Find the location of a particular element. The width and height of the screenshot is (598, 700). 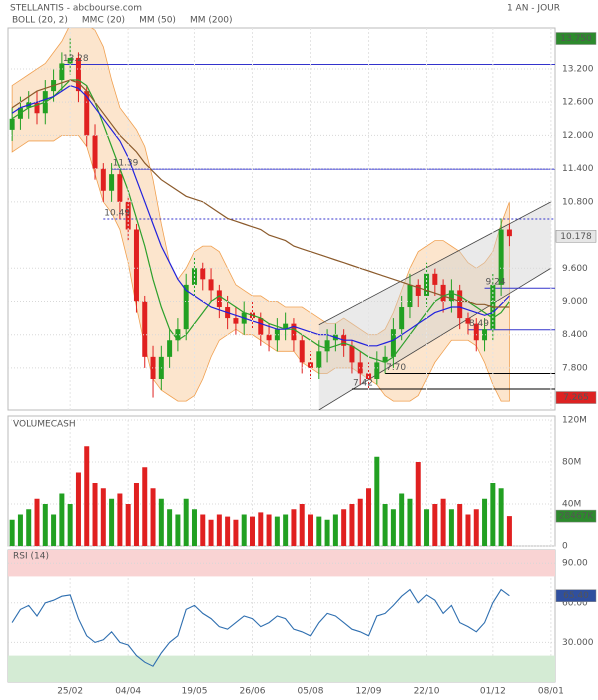

x-tick-label: 19/05 is located at coordinates (195, 692).